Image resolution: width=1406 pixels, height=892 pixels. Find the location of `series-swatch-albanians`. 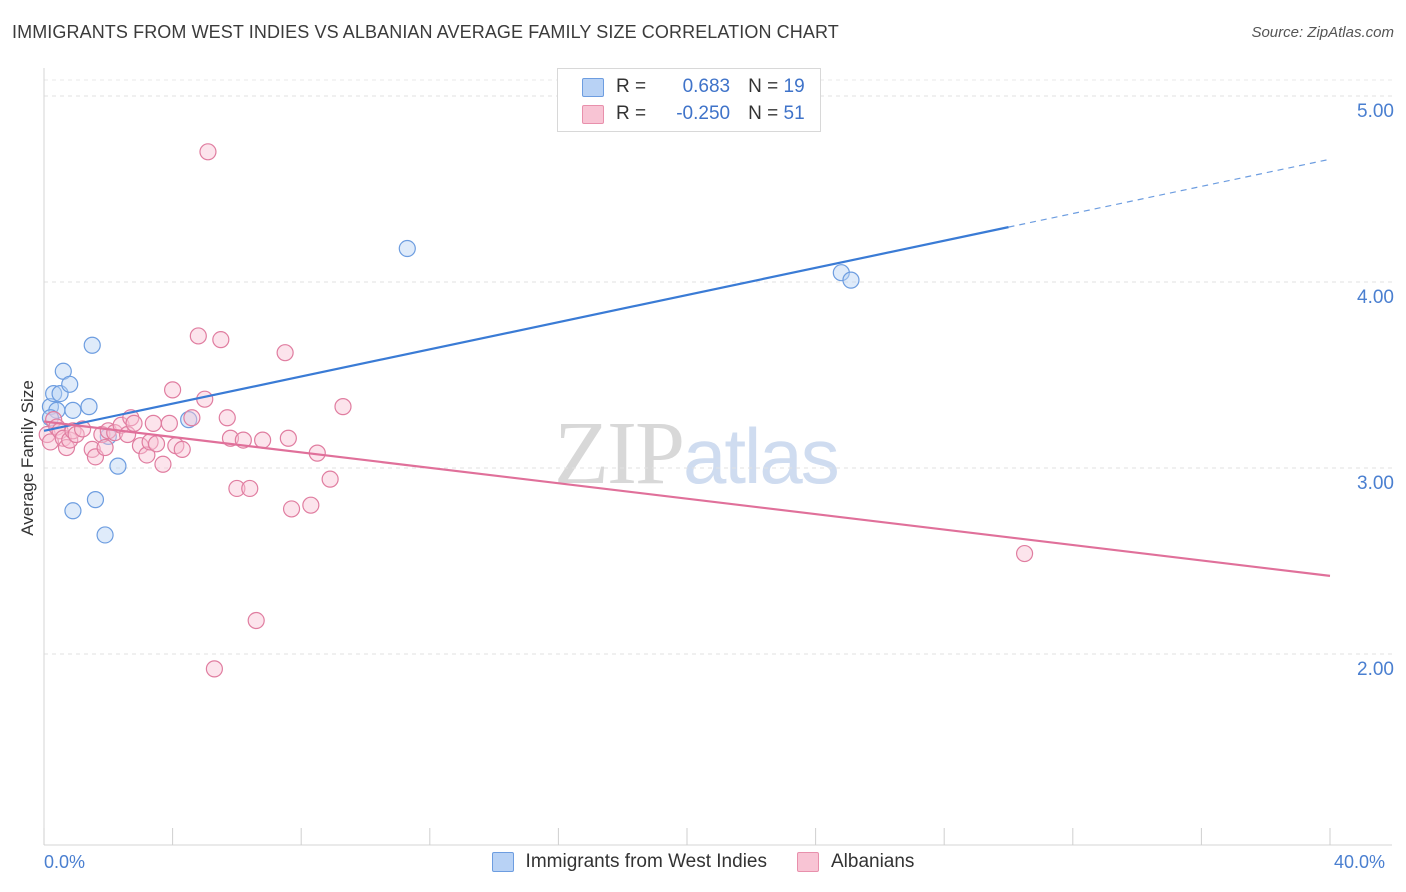

series-swatch-albanians is located at coordinates (807, 862).